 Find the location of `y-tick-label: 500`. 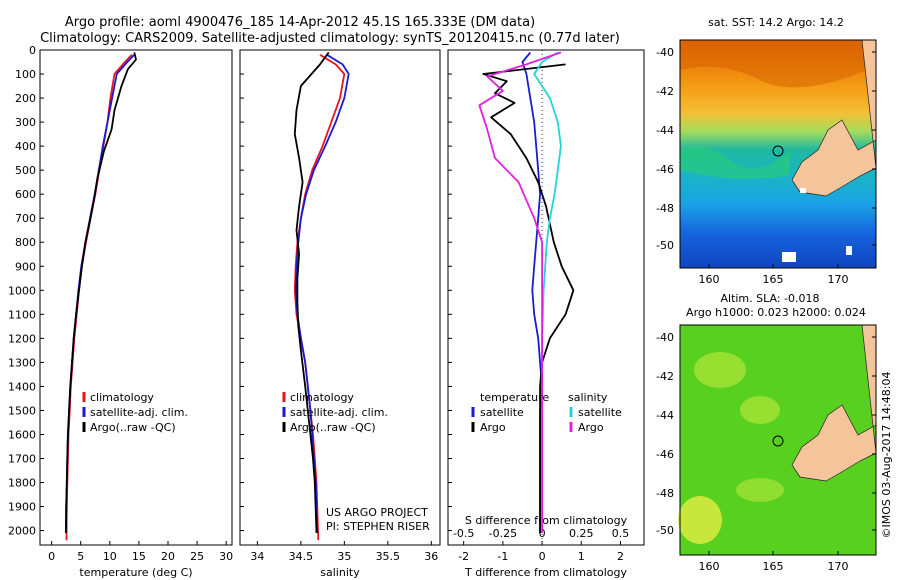

y-tick-label: 500 is located at coordinates (25, 170).